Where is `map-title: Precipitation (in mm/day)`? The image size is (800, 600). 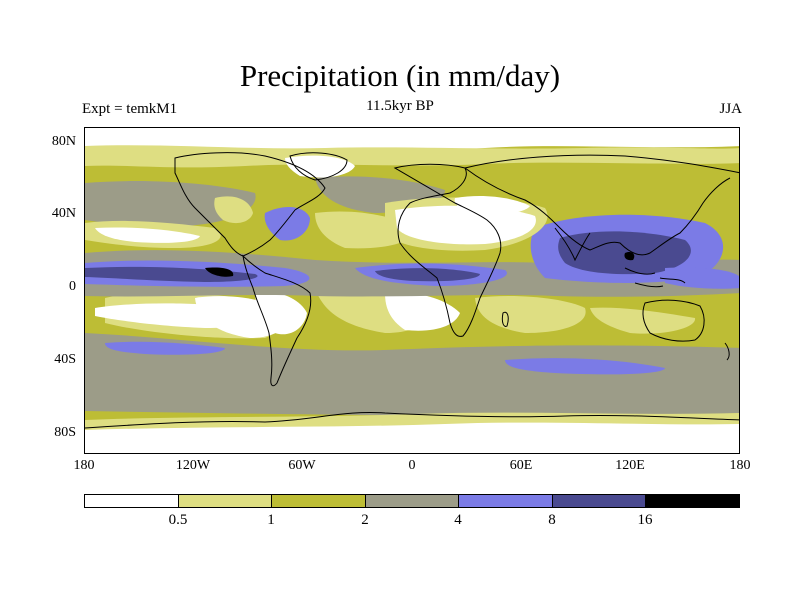 map-title: Precipitation (in mm/day) is located at coordinates (400, 75).